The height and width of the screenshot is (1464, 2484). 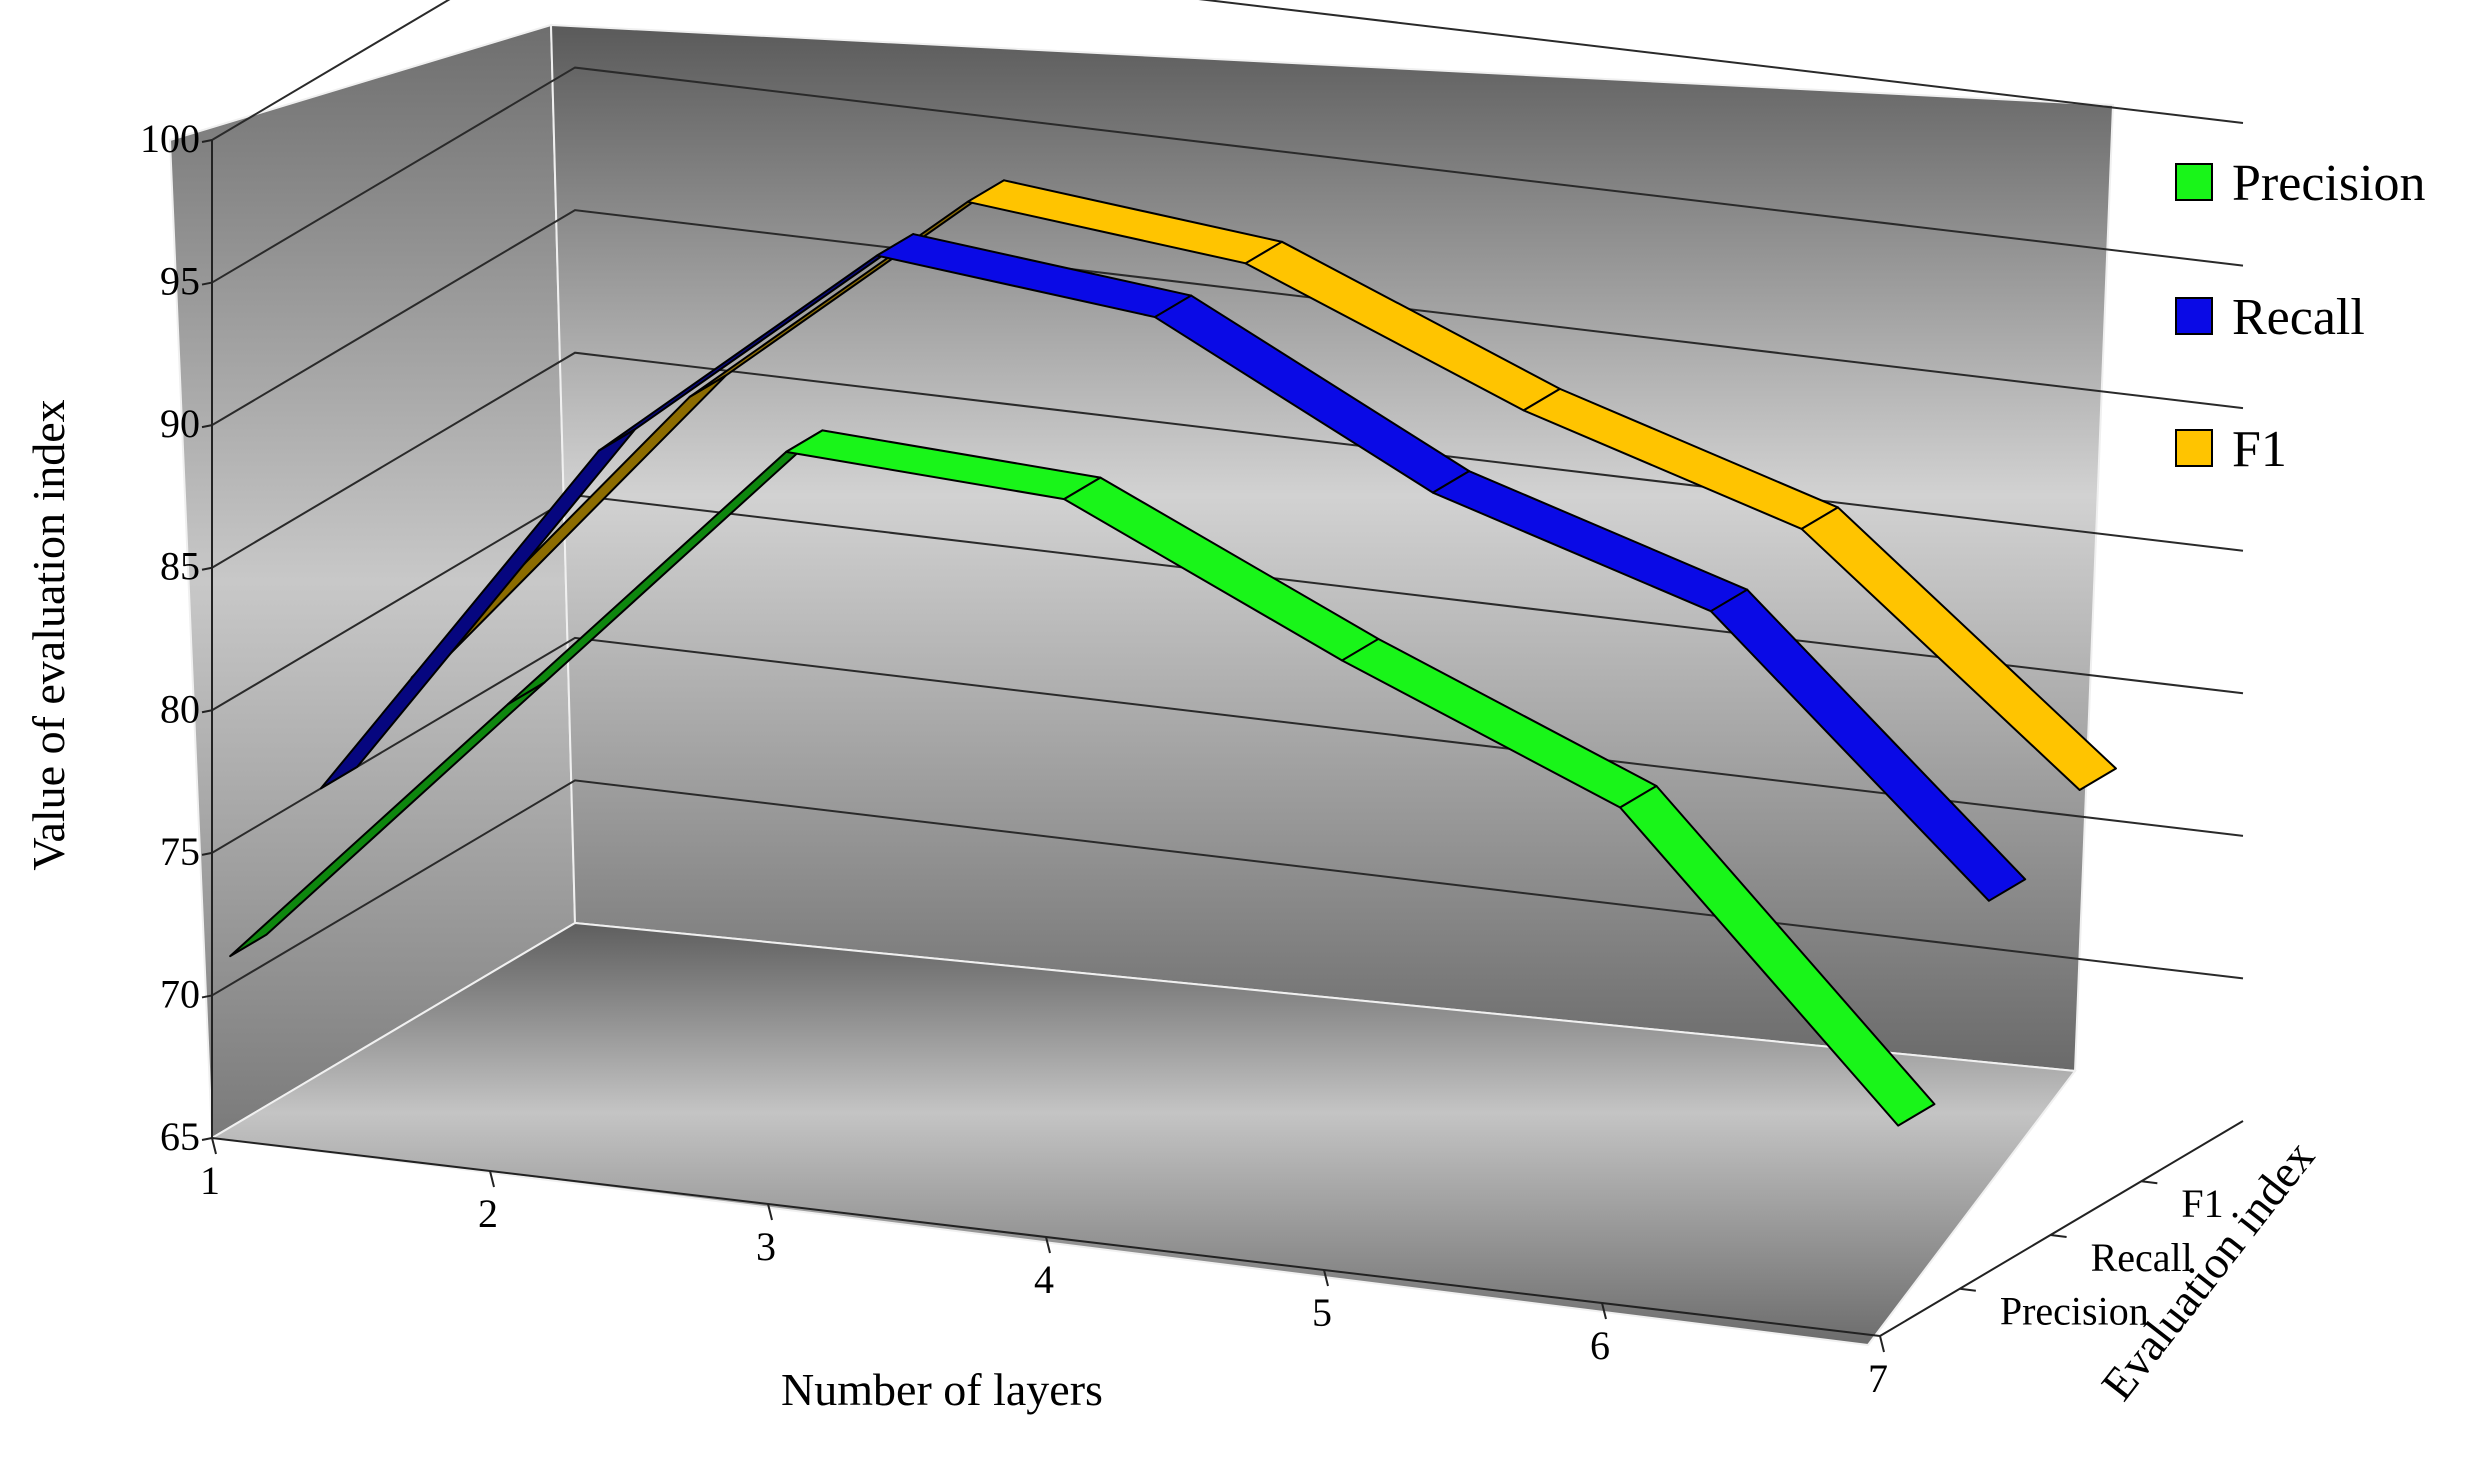 I want to click on legend: Precision Recall F1, so click(x=2300, y=316).